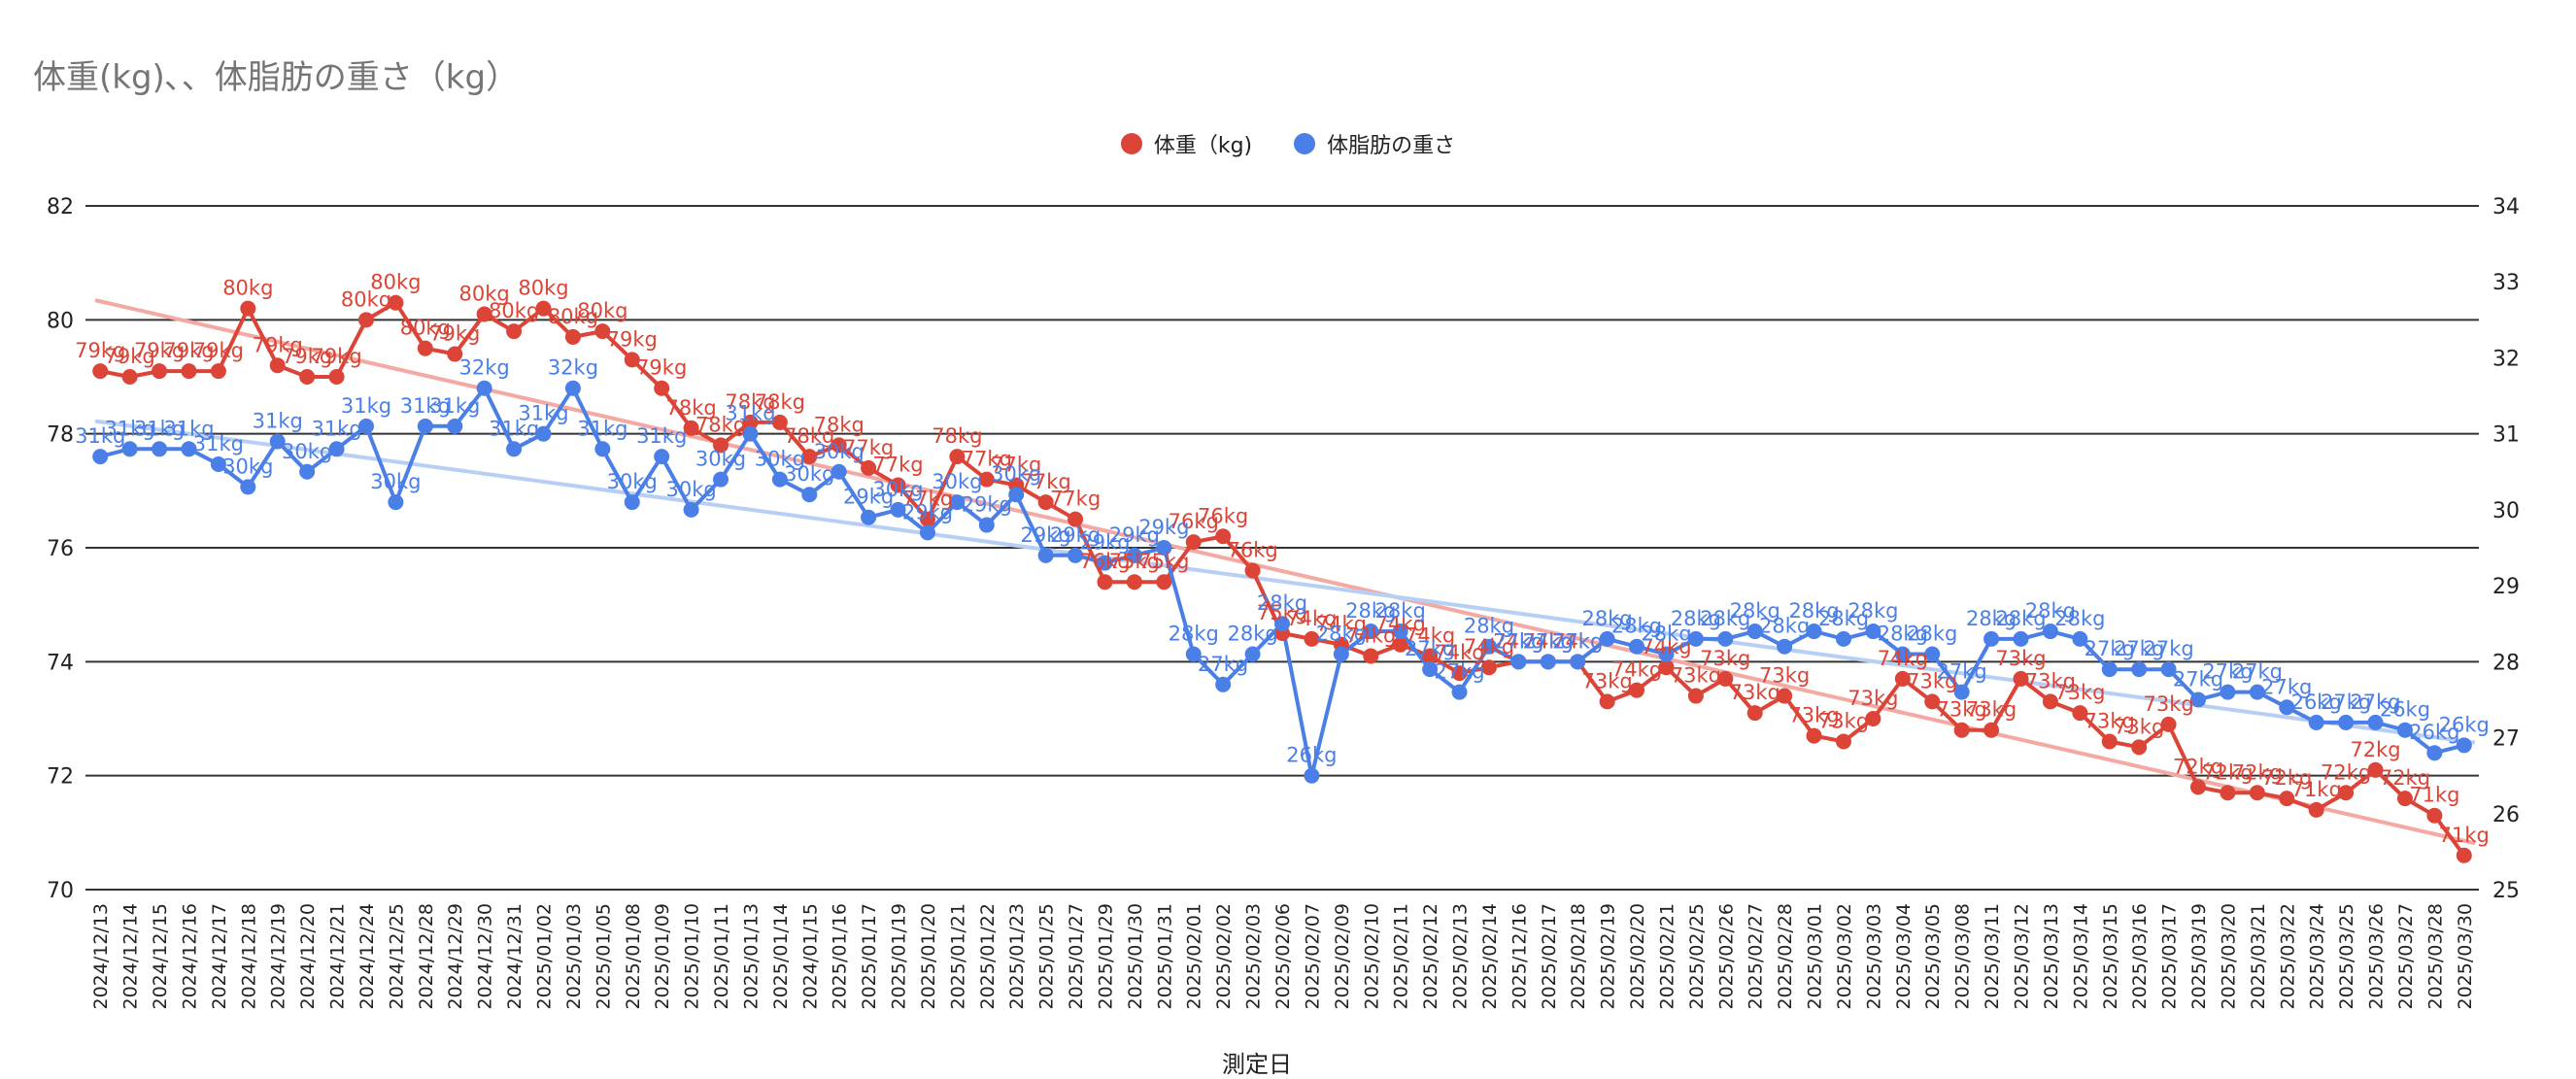 The width and height of the screenshot is (2576, 1079). What do you see at coordinates (1186, 143) in the screenshot?
I see `legend-item-weight: 体重（kg)` at bounding box center [1186, 143].